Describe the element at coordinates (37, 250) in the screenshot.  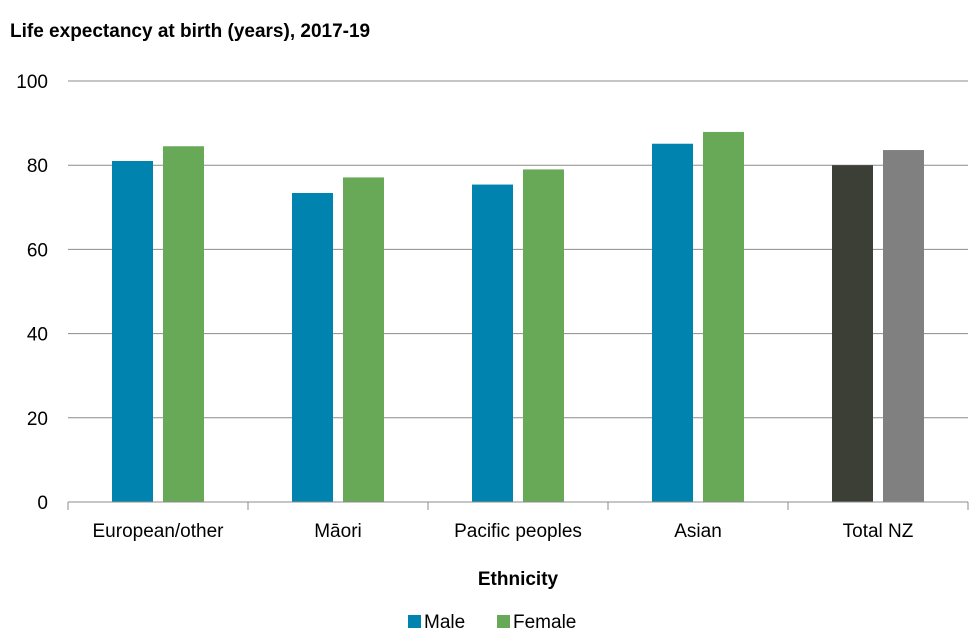
I see `y-tick-label: 60` at that location.